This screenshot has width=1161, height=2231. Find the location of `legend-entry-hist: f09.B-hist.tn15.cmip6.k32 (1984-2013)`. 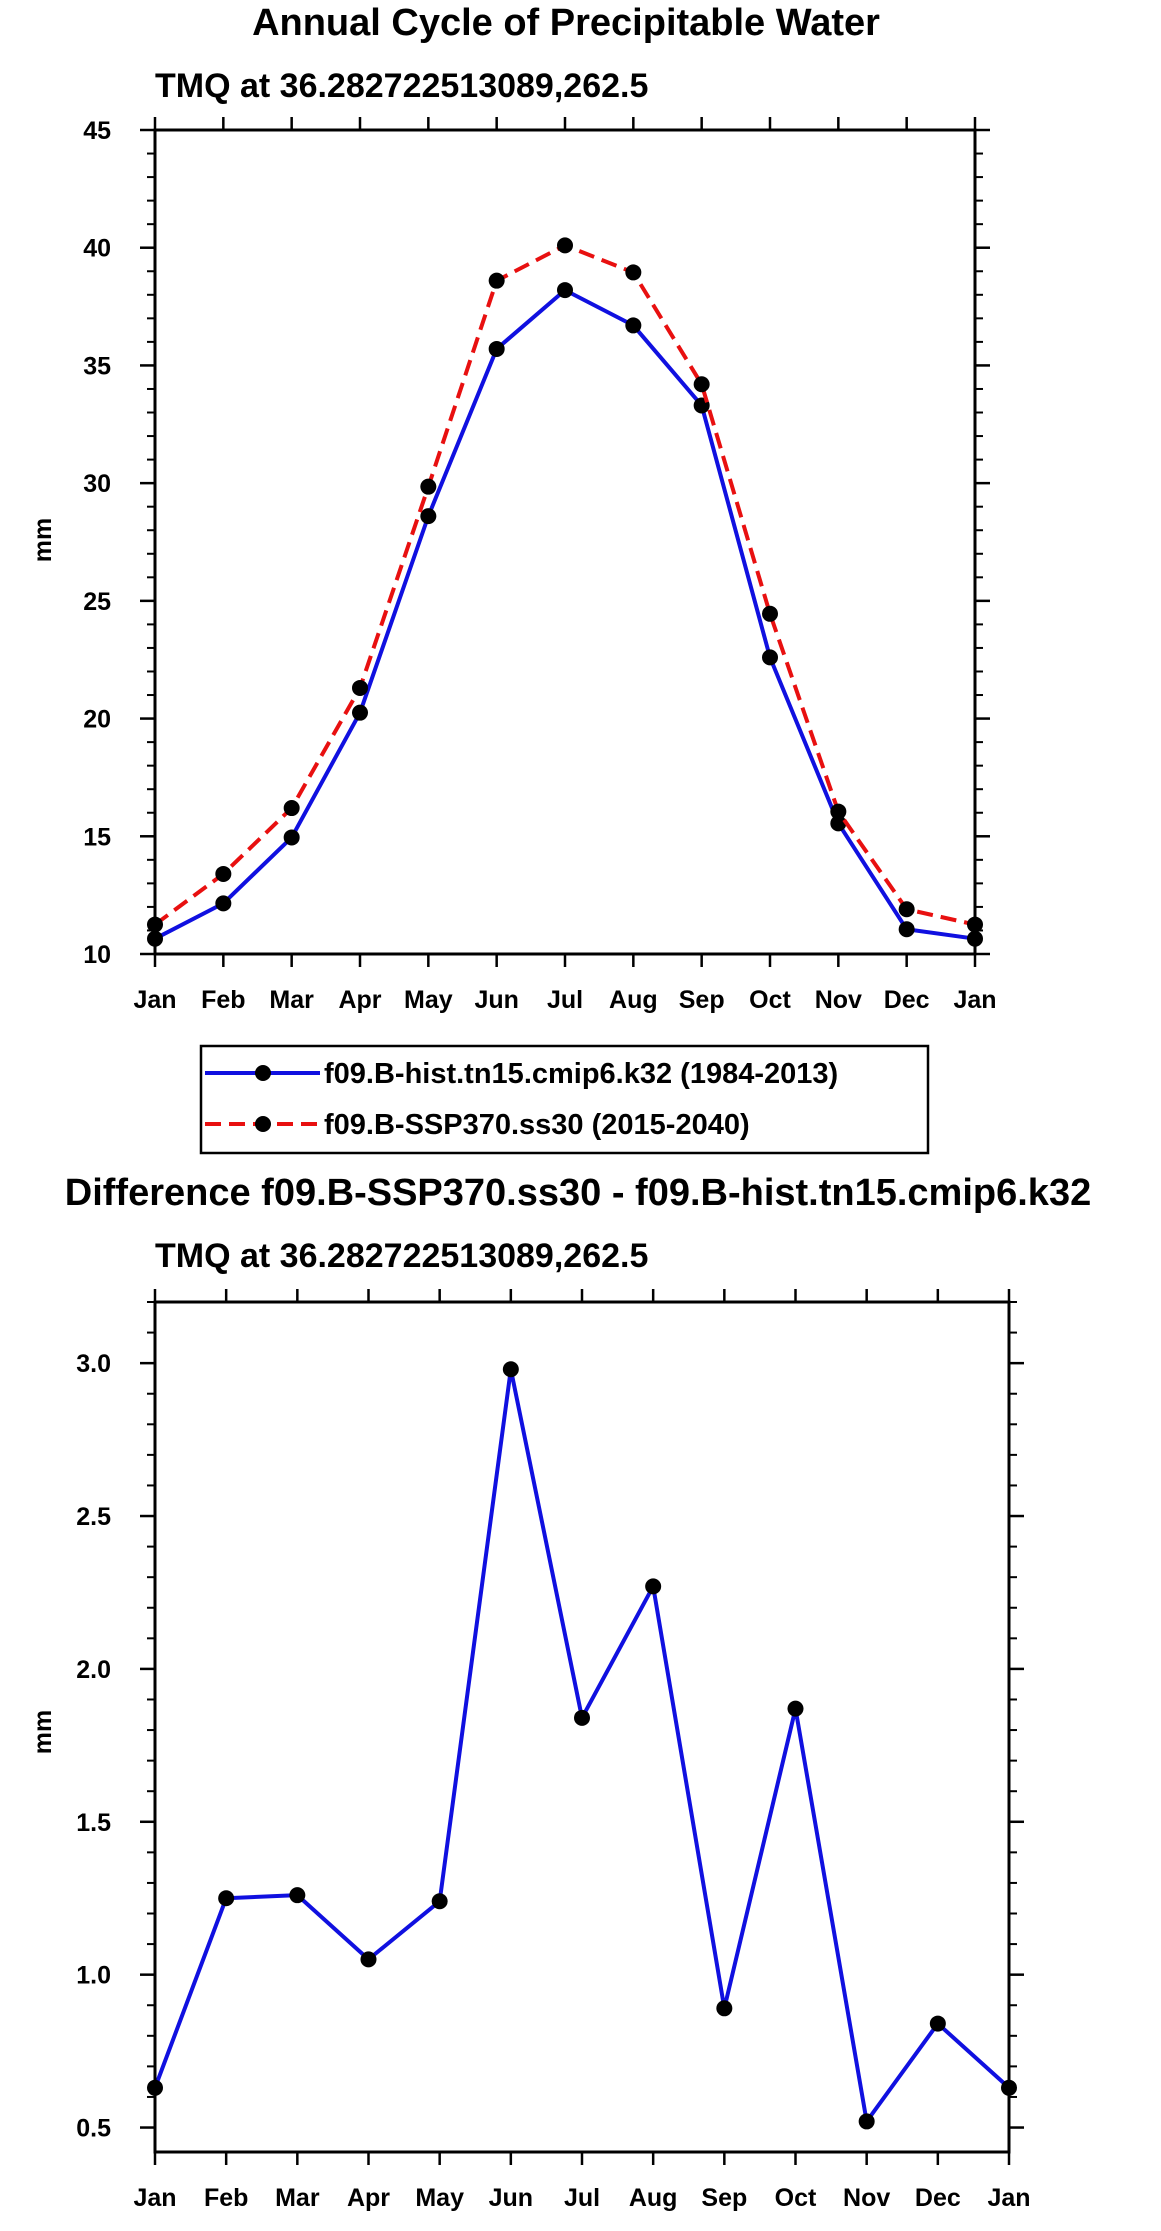

legend-entry-hist: f09.B-hist.tn15.cmip6.k32 (1984-2013) is located at coordinates (521, 1074).